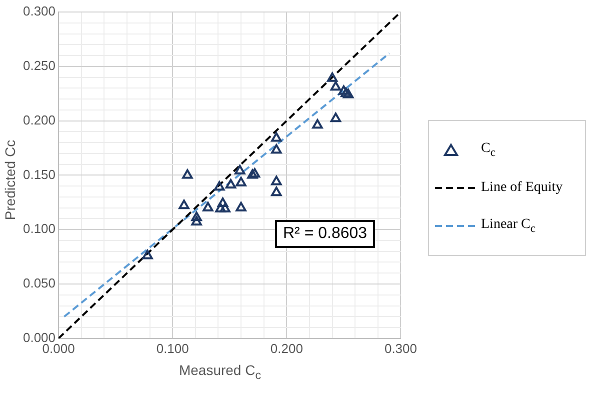  I want to click on legend-label: Line of Equity, so click(522, 188).